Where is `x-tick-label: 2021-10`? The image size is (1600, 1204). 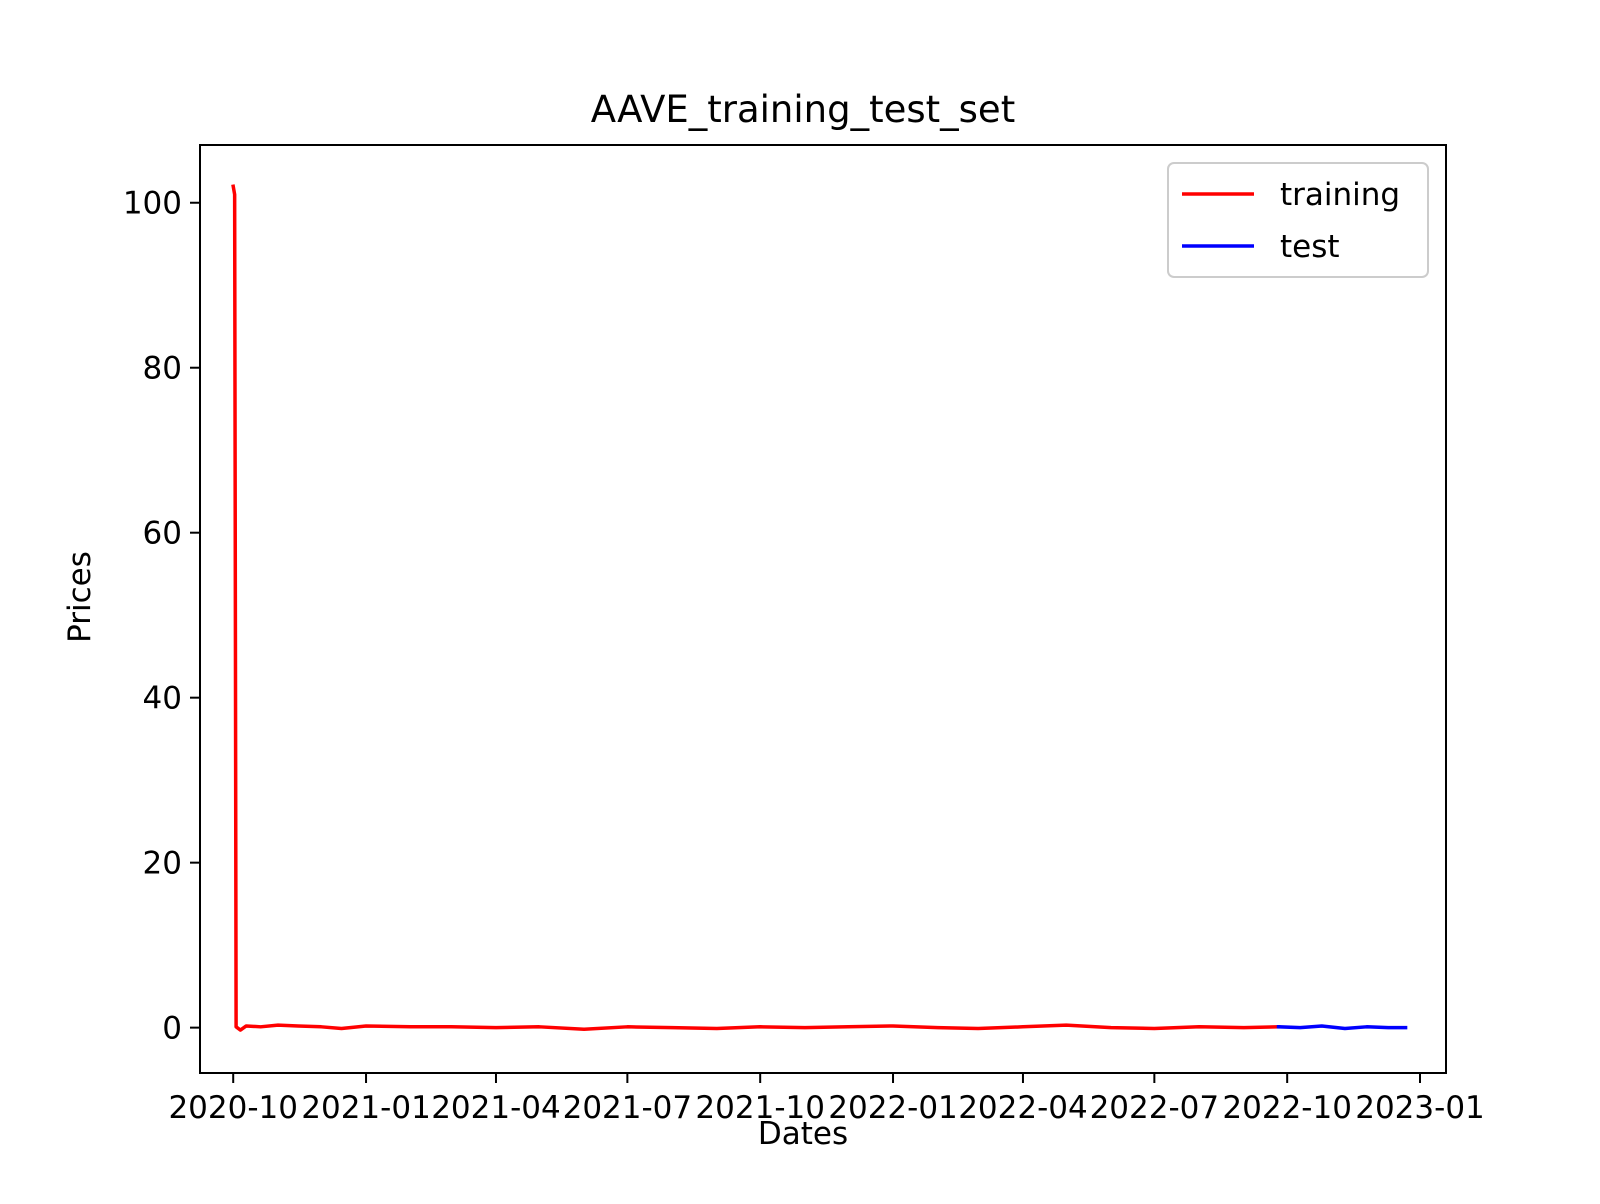 x-tick-label: 2021-10 is located at coordinates (760, 1108).